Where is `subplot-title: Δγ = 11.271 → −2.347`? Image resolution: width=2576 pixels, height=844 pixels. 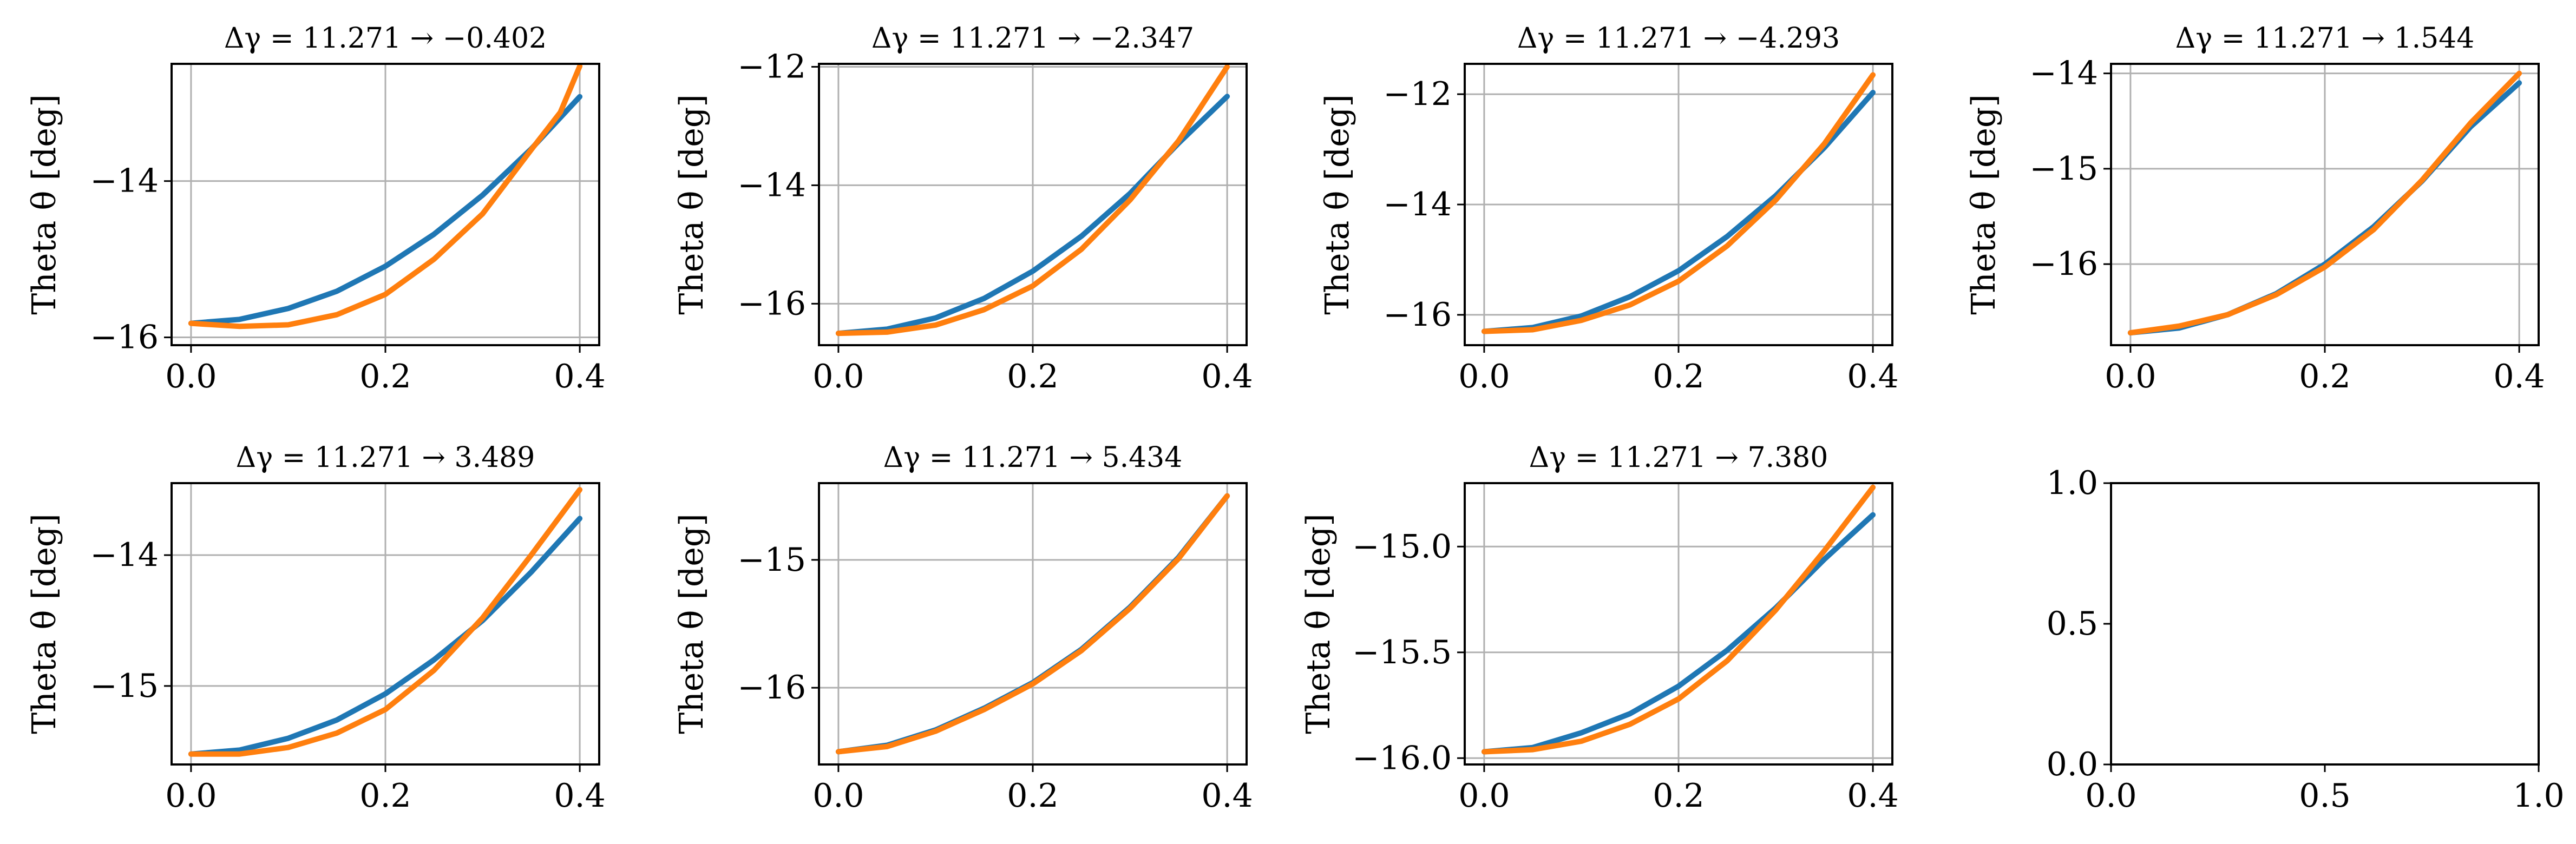
subplot-title: Δγ = 11.271 → −2.347 is located at coordinates (1032, 38).